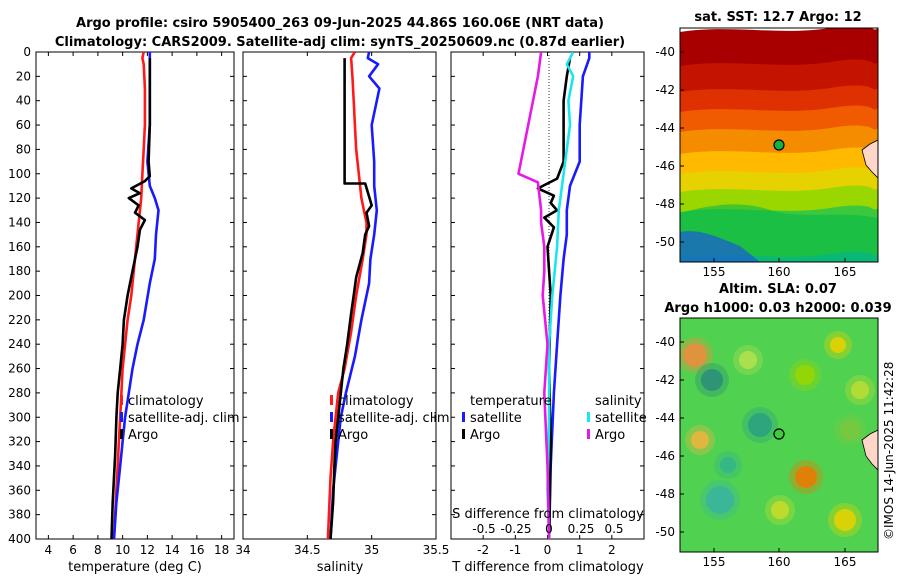 This screenshot has height=580, width=900. I want to click on x-tick-label: -1, so click(515, 550).